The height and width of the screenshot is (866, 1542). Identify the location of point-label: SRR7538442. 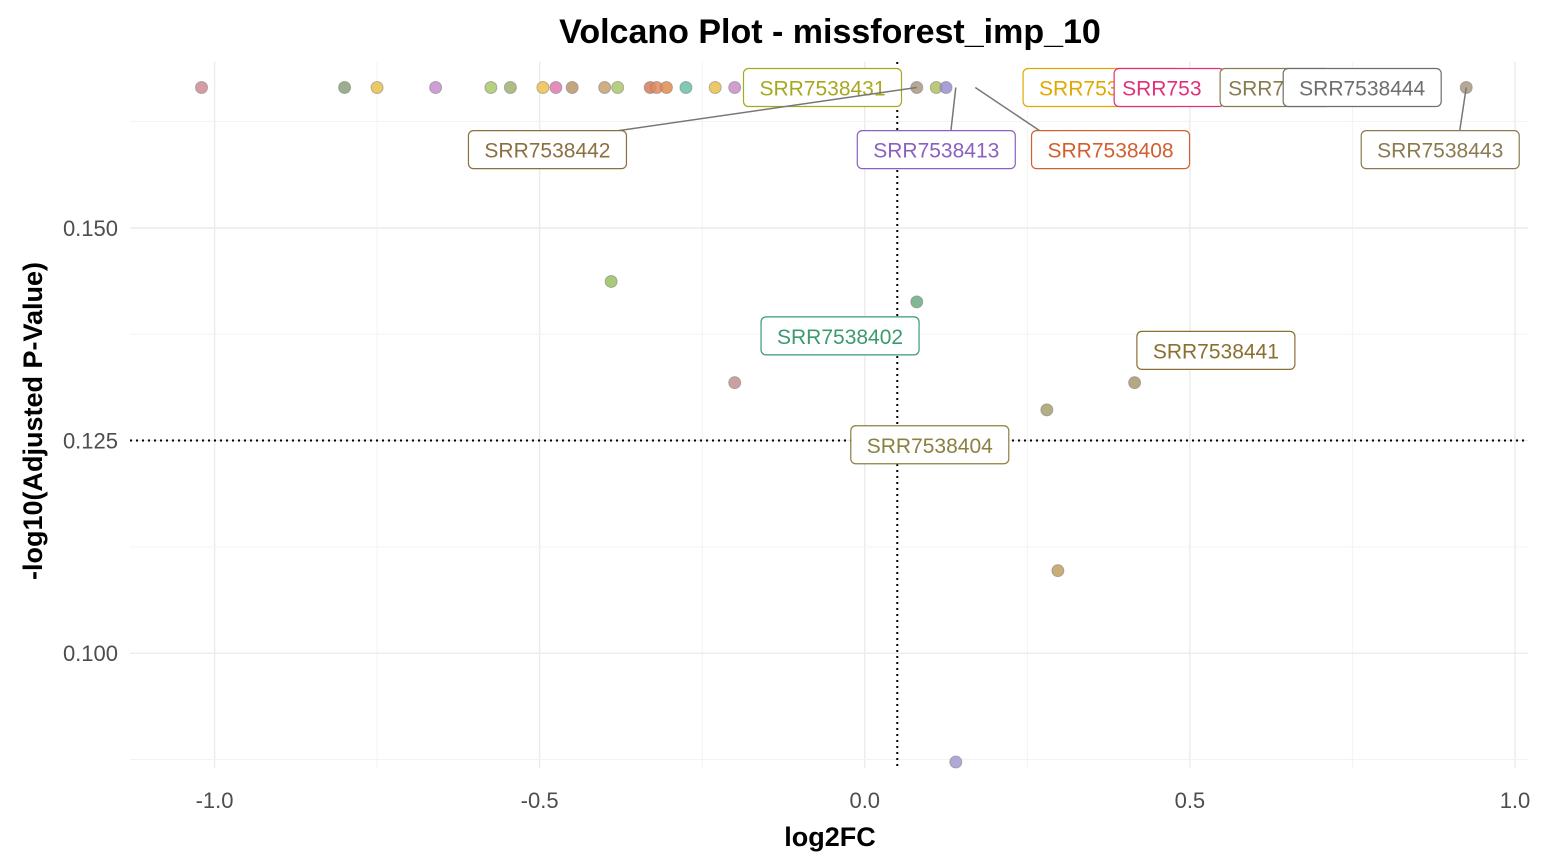
(547, 150).